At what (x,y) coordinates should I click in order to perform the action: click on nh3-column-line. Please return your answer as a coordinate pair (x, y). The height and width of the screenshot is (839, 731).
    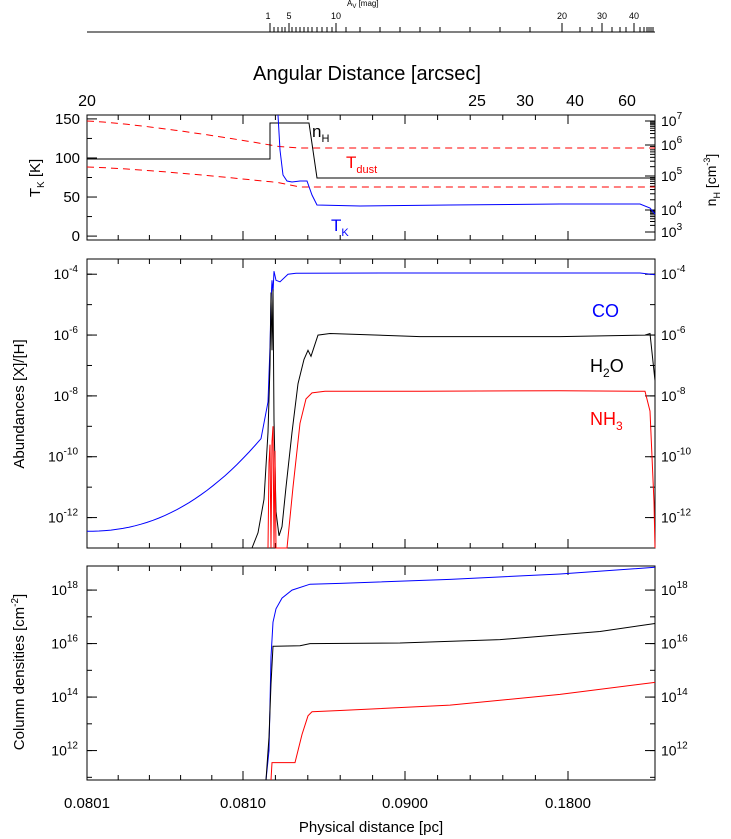
    Looking at the image, I should click on (463, 731).